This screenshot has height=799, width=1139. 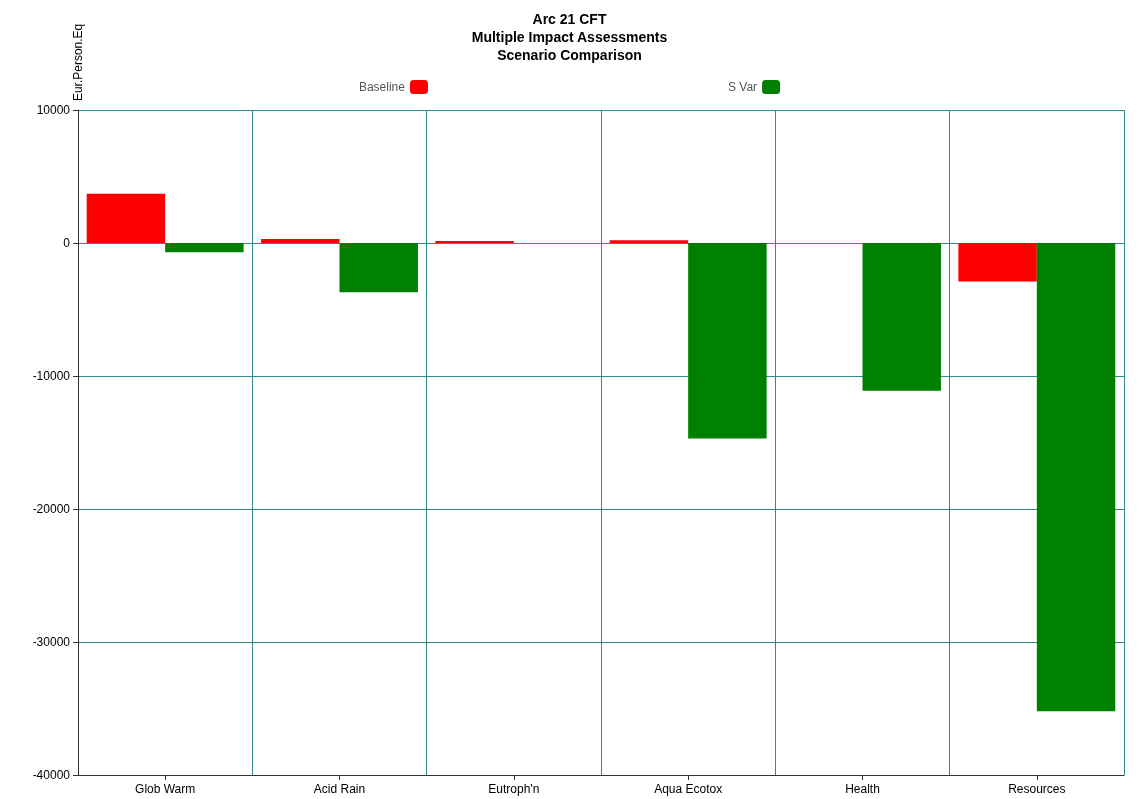 What do you see at coordinates (51, 376) in the screenshot?
I see `y-tick-label: -10000` at bounding box center [51, 376].